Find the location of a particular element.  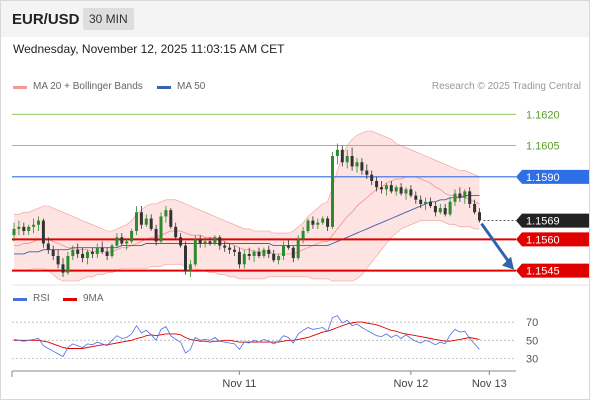

forecast-arrowhead is located at coordinates (508, 263).